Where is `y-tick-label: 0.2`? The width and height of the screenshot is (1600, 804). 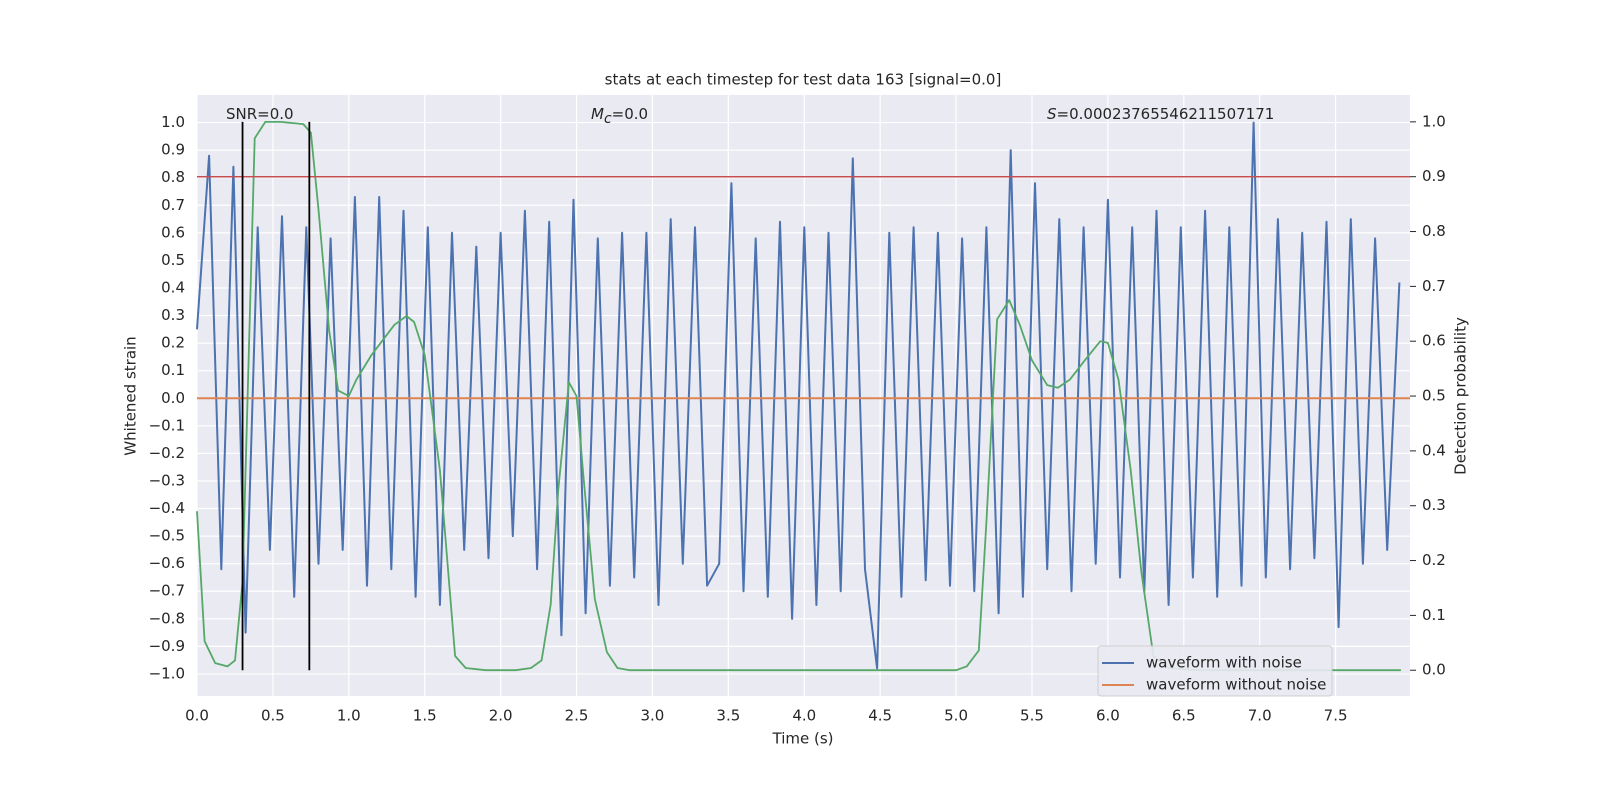 y-tick-label: 0.2 is located at coordinates (173, 343).